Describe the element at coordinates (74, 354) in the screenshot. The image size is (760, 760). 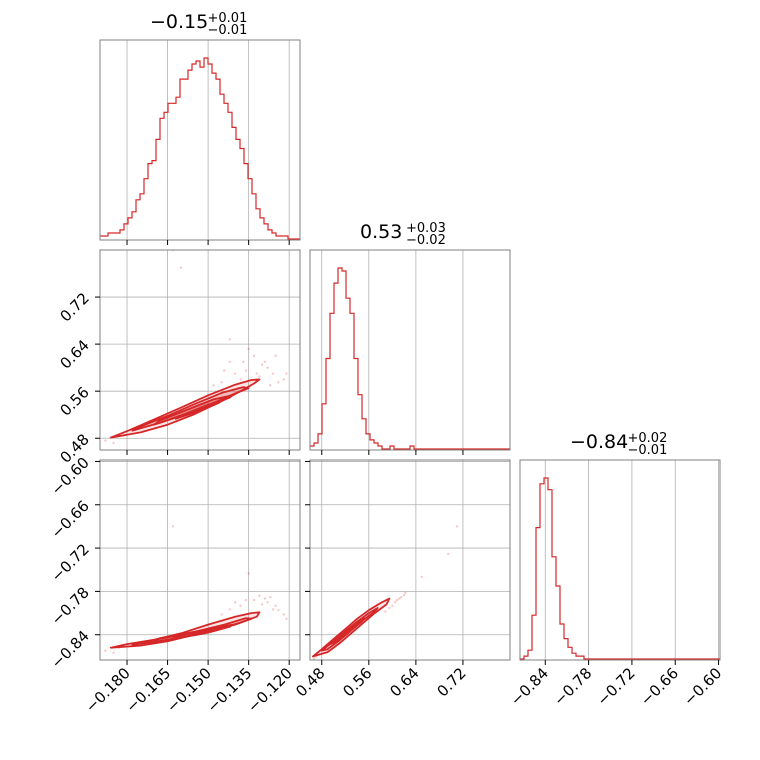
I see `y-tick-label: 0.64` at that location.